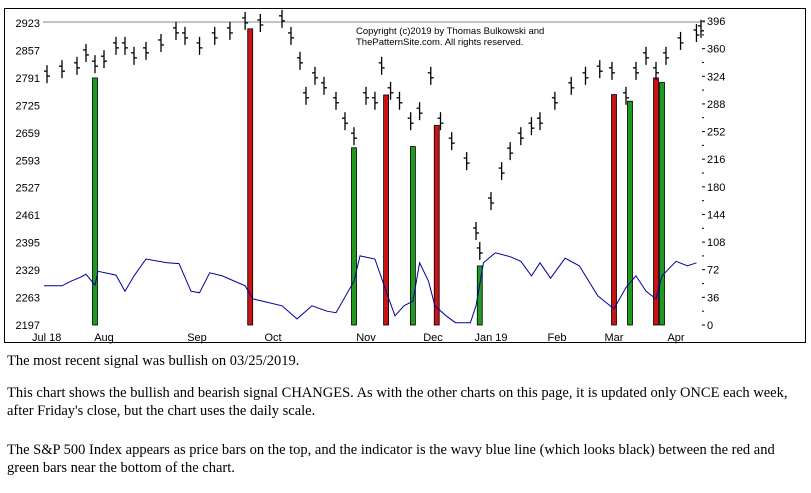 This screenshot has width=811, height=493. Describe the element at coordinates (716, 22) in the screenshot. I see `right-axis-tick-label: 396` at that location.